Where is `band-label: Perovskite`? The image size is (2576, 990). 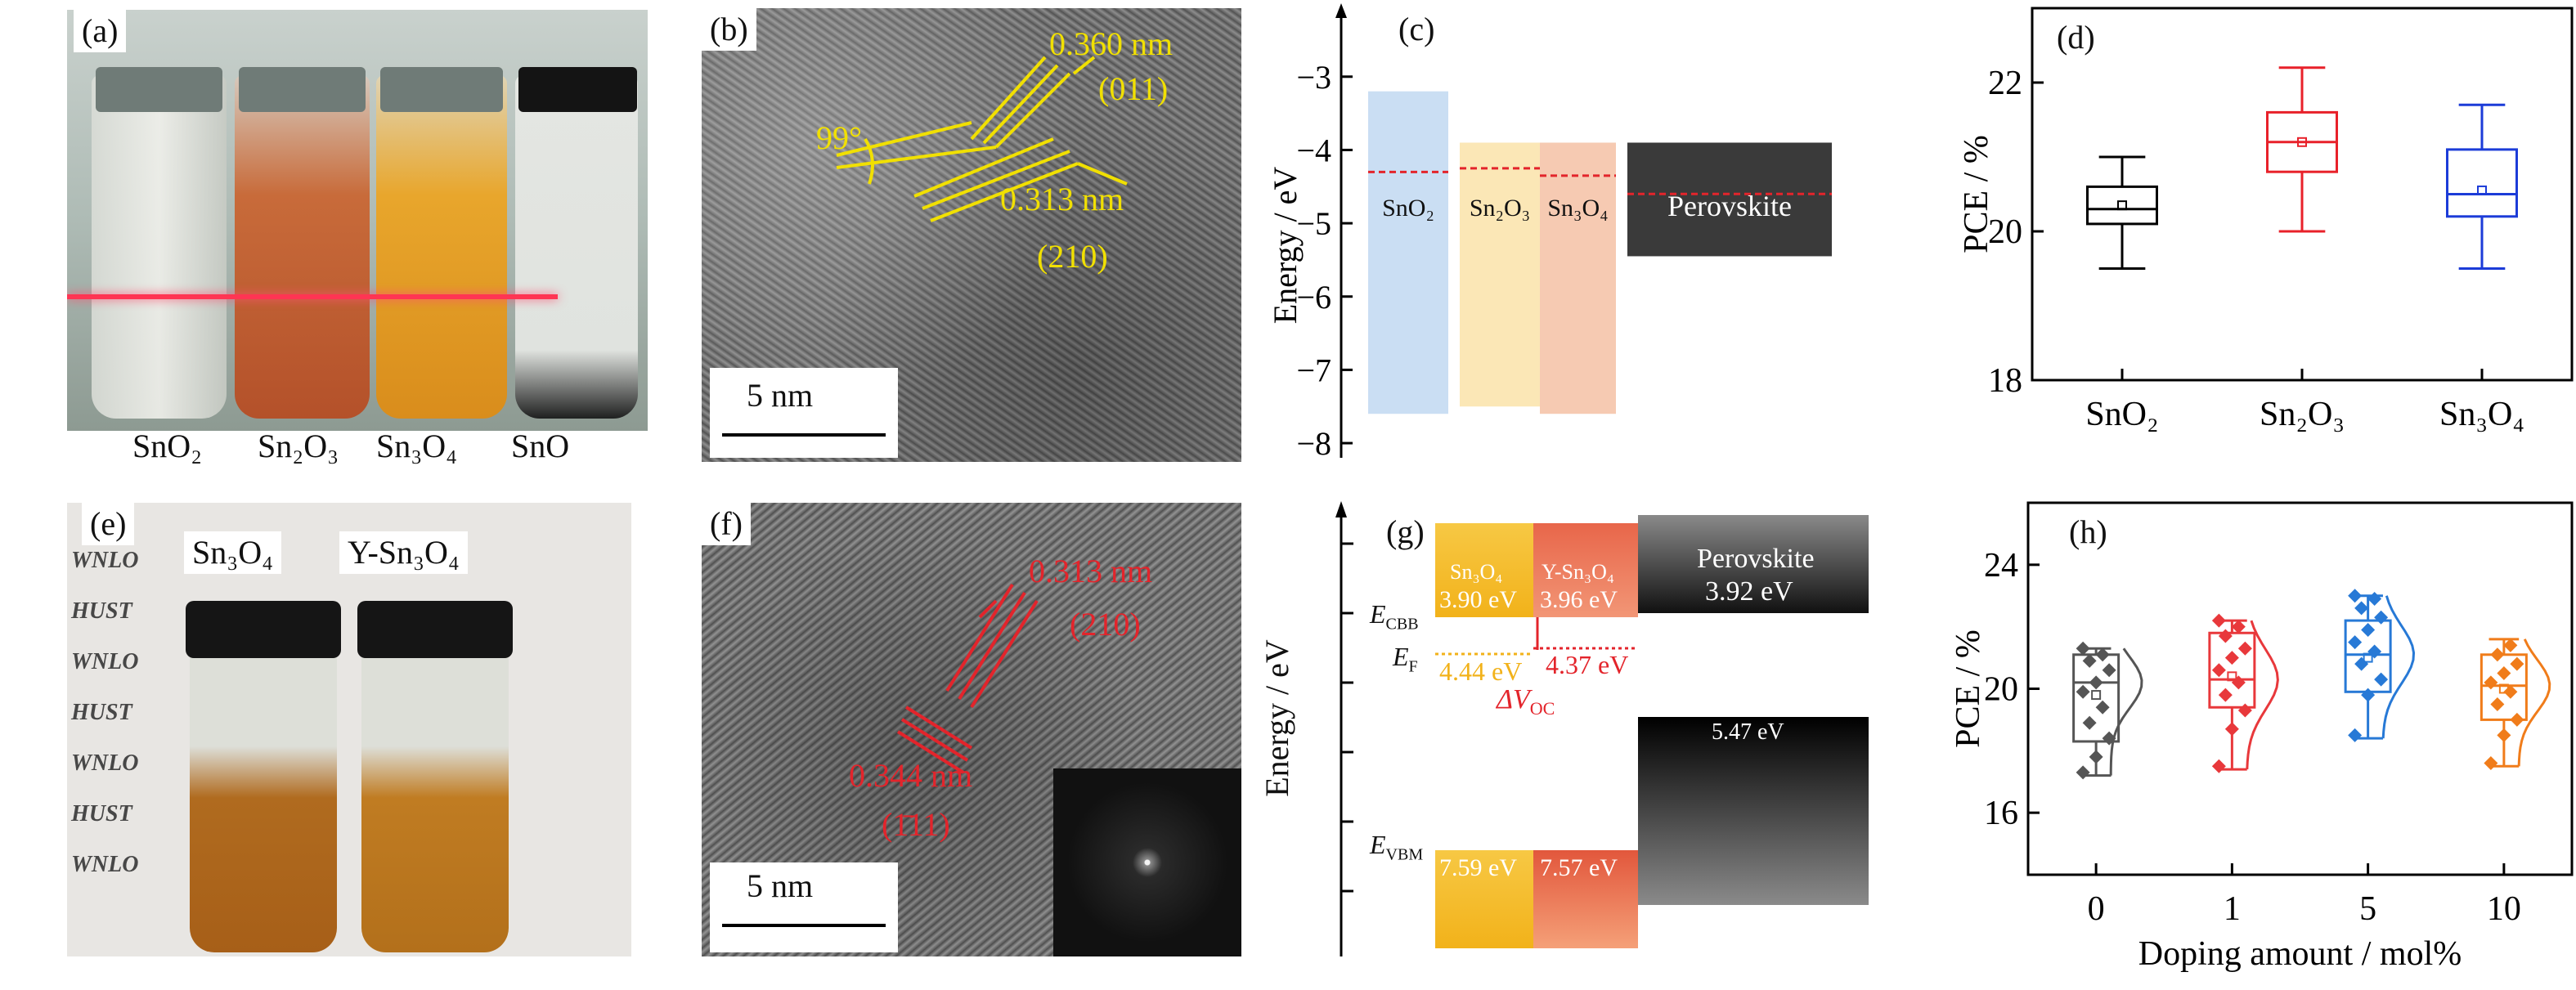 band-label: Perovskite is located at coordinates (1730, 206).